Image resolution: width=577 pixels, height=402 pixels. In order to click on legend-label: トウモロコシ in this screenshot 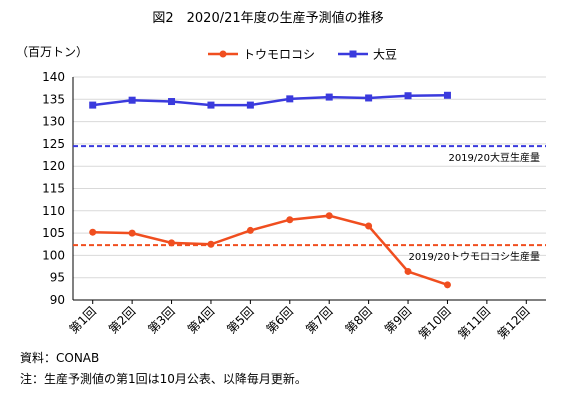, I will do `click(279, 55)`.